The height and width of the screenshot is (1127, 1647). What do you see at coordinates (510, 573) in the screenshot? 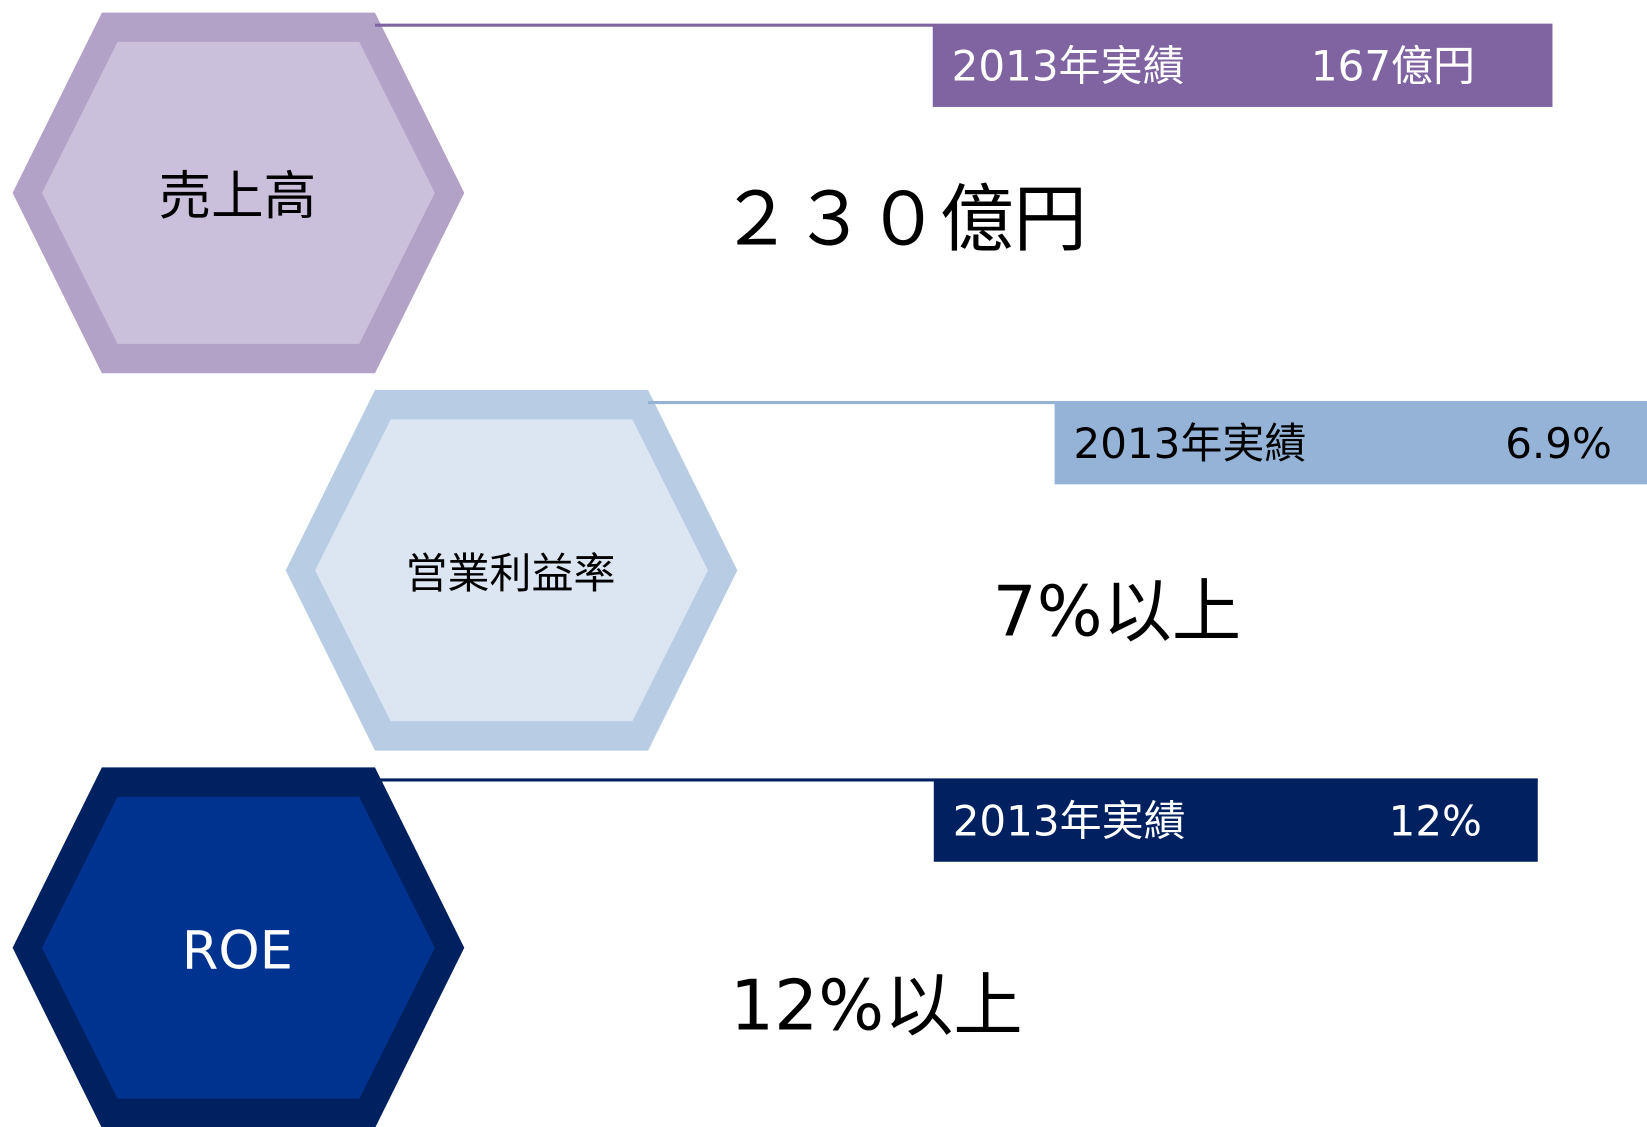
I see `hexagon-label: 営業利益率` at bounding box center [510, 573].